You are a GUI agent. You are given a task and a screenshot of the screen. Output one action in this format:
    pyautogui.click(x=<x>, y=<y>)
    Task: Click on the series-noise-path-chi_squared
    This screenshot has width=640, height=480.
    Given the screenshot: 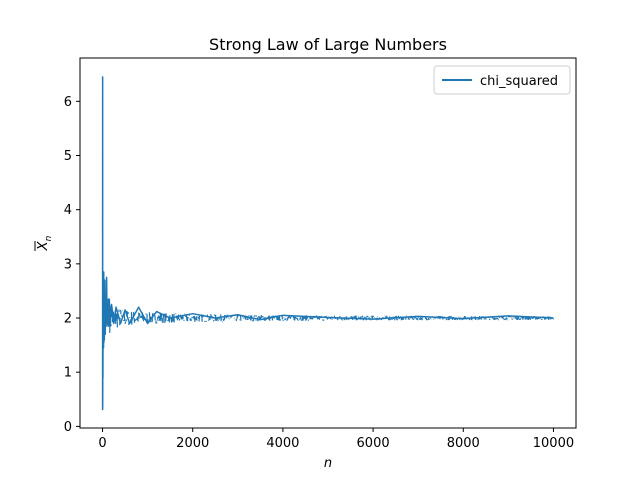 What is the action you would take?
    pyautogui.click(x=331, y=319)
    